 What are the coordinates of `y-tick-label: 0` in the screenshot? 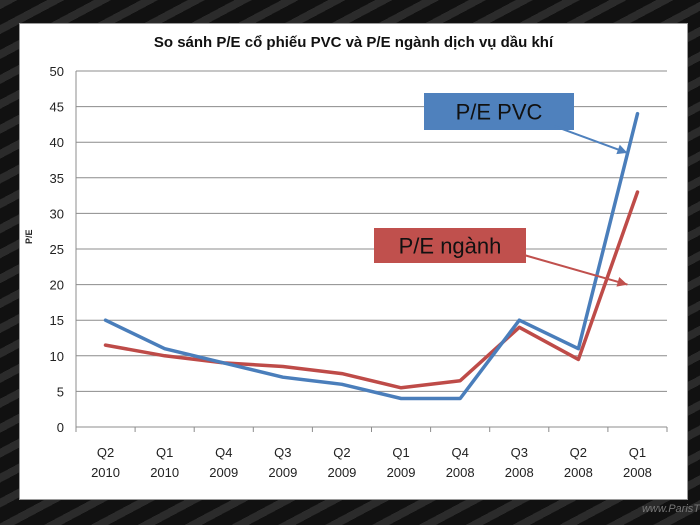 It's located at (60, 427).